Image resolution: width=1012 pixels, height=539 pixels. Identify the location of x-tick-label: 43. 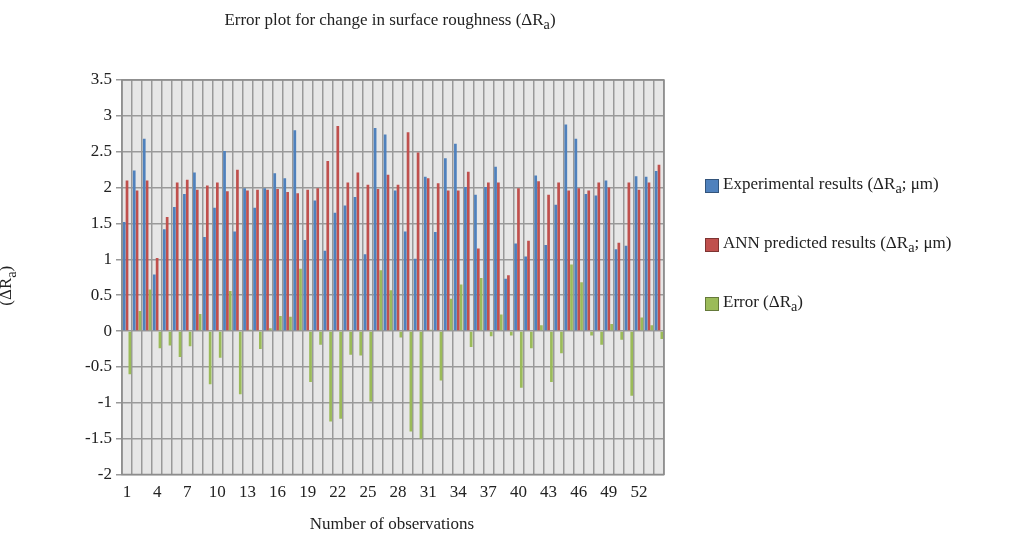
(549, 492).